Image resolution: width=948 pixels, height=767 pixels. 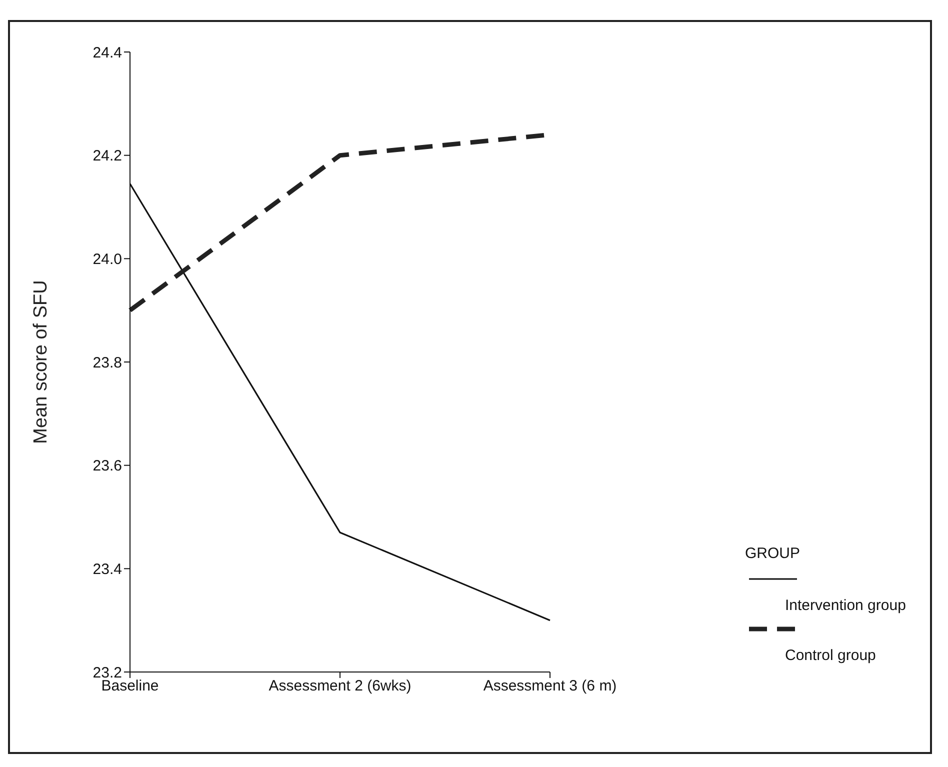 I want to click on x-tick-label: Assessment 2 (6wks), so click(x=340, y=686).